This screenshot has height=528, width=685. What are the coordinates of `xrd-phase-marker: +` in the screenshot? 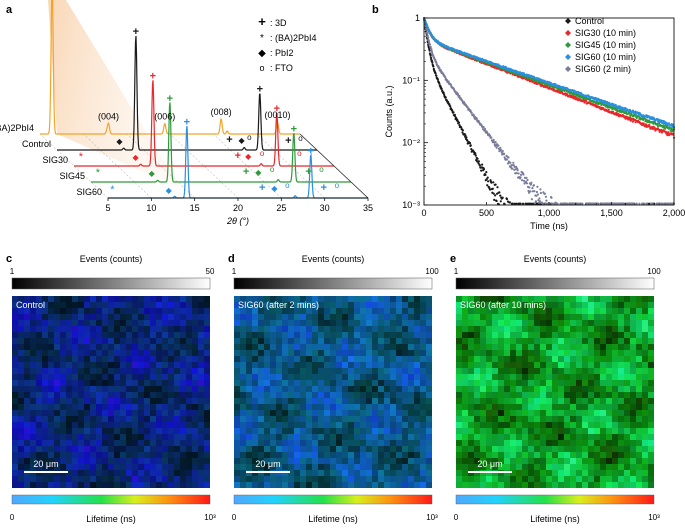 It's located at (187, 123).